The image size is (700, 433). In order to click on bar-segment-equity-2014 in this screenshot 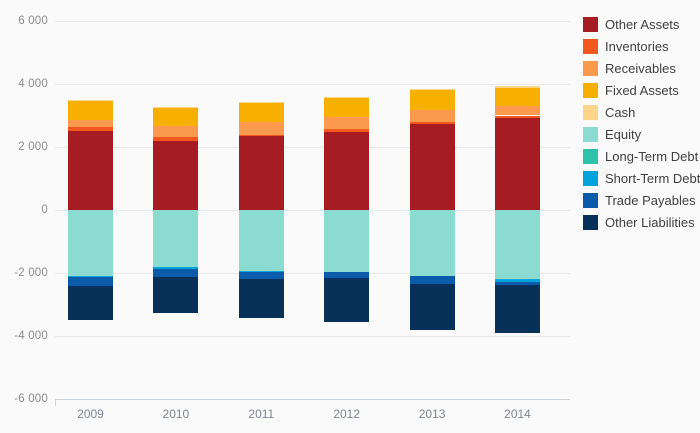, I will do `click(517, 244)`.